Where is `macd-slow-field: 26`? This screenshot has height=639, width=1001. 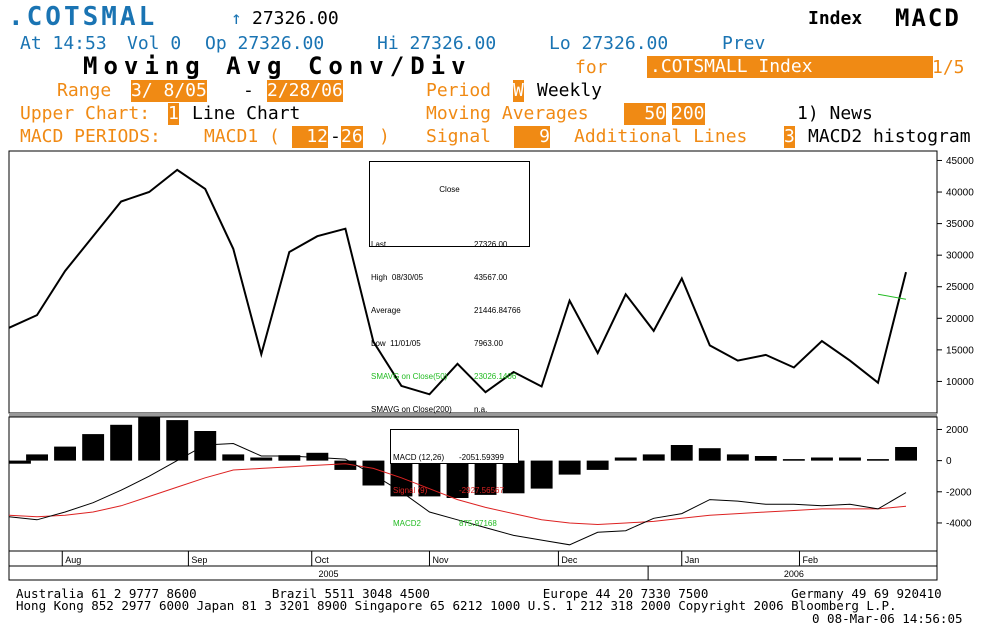
macd-slow-field: 26 is located at coordinates (352, 137).